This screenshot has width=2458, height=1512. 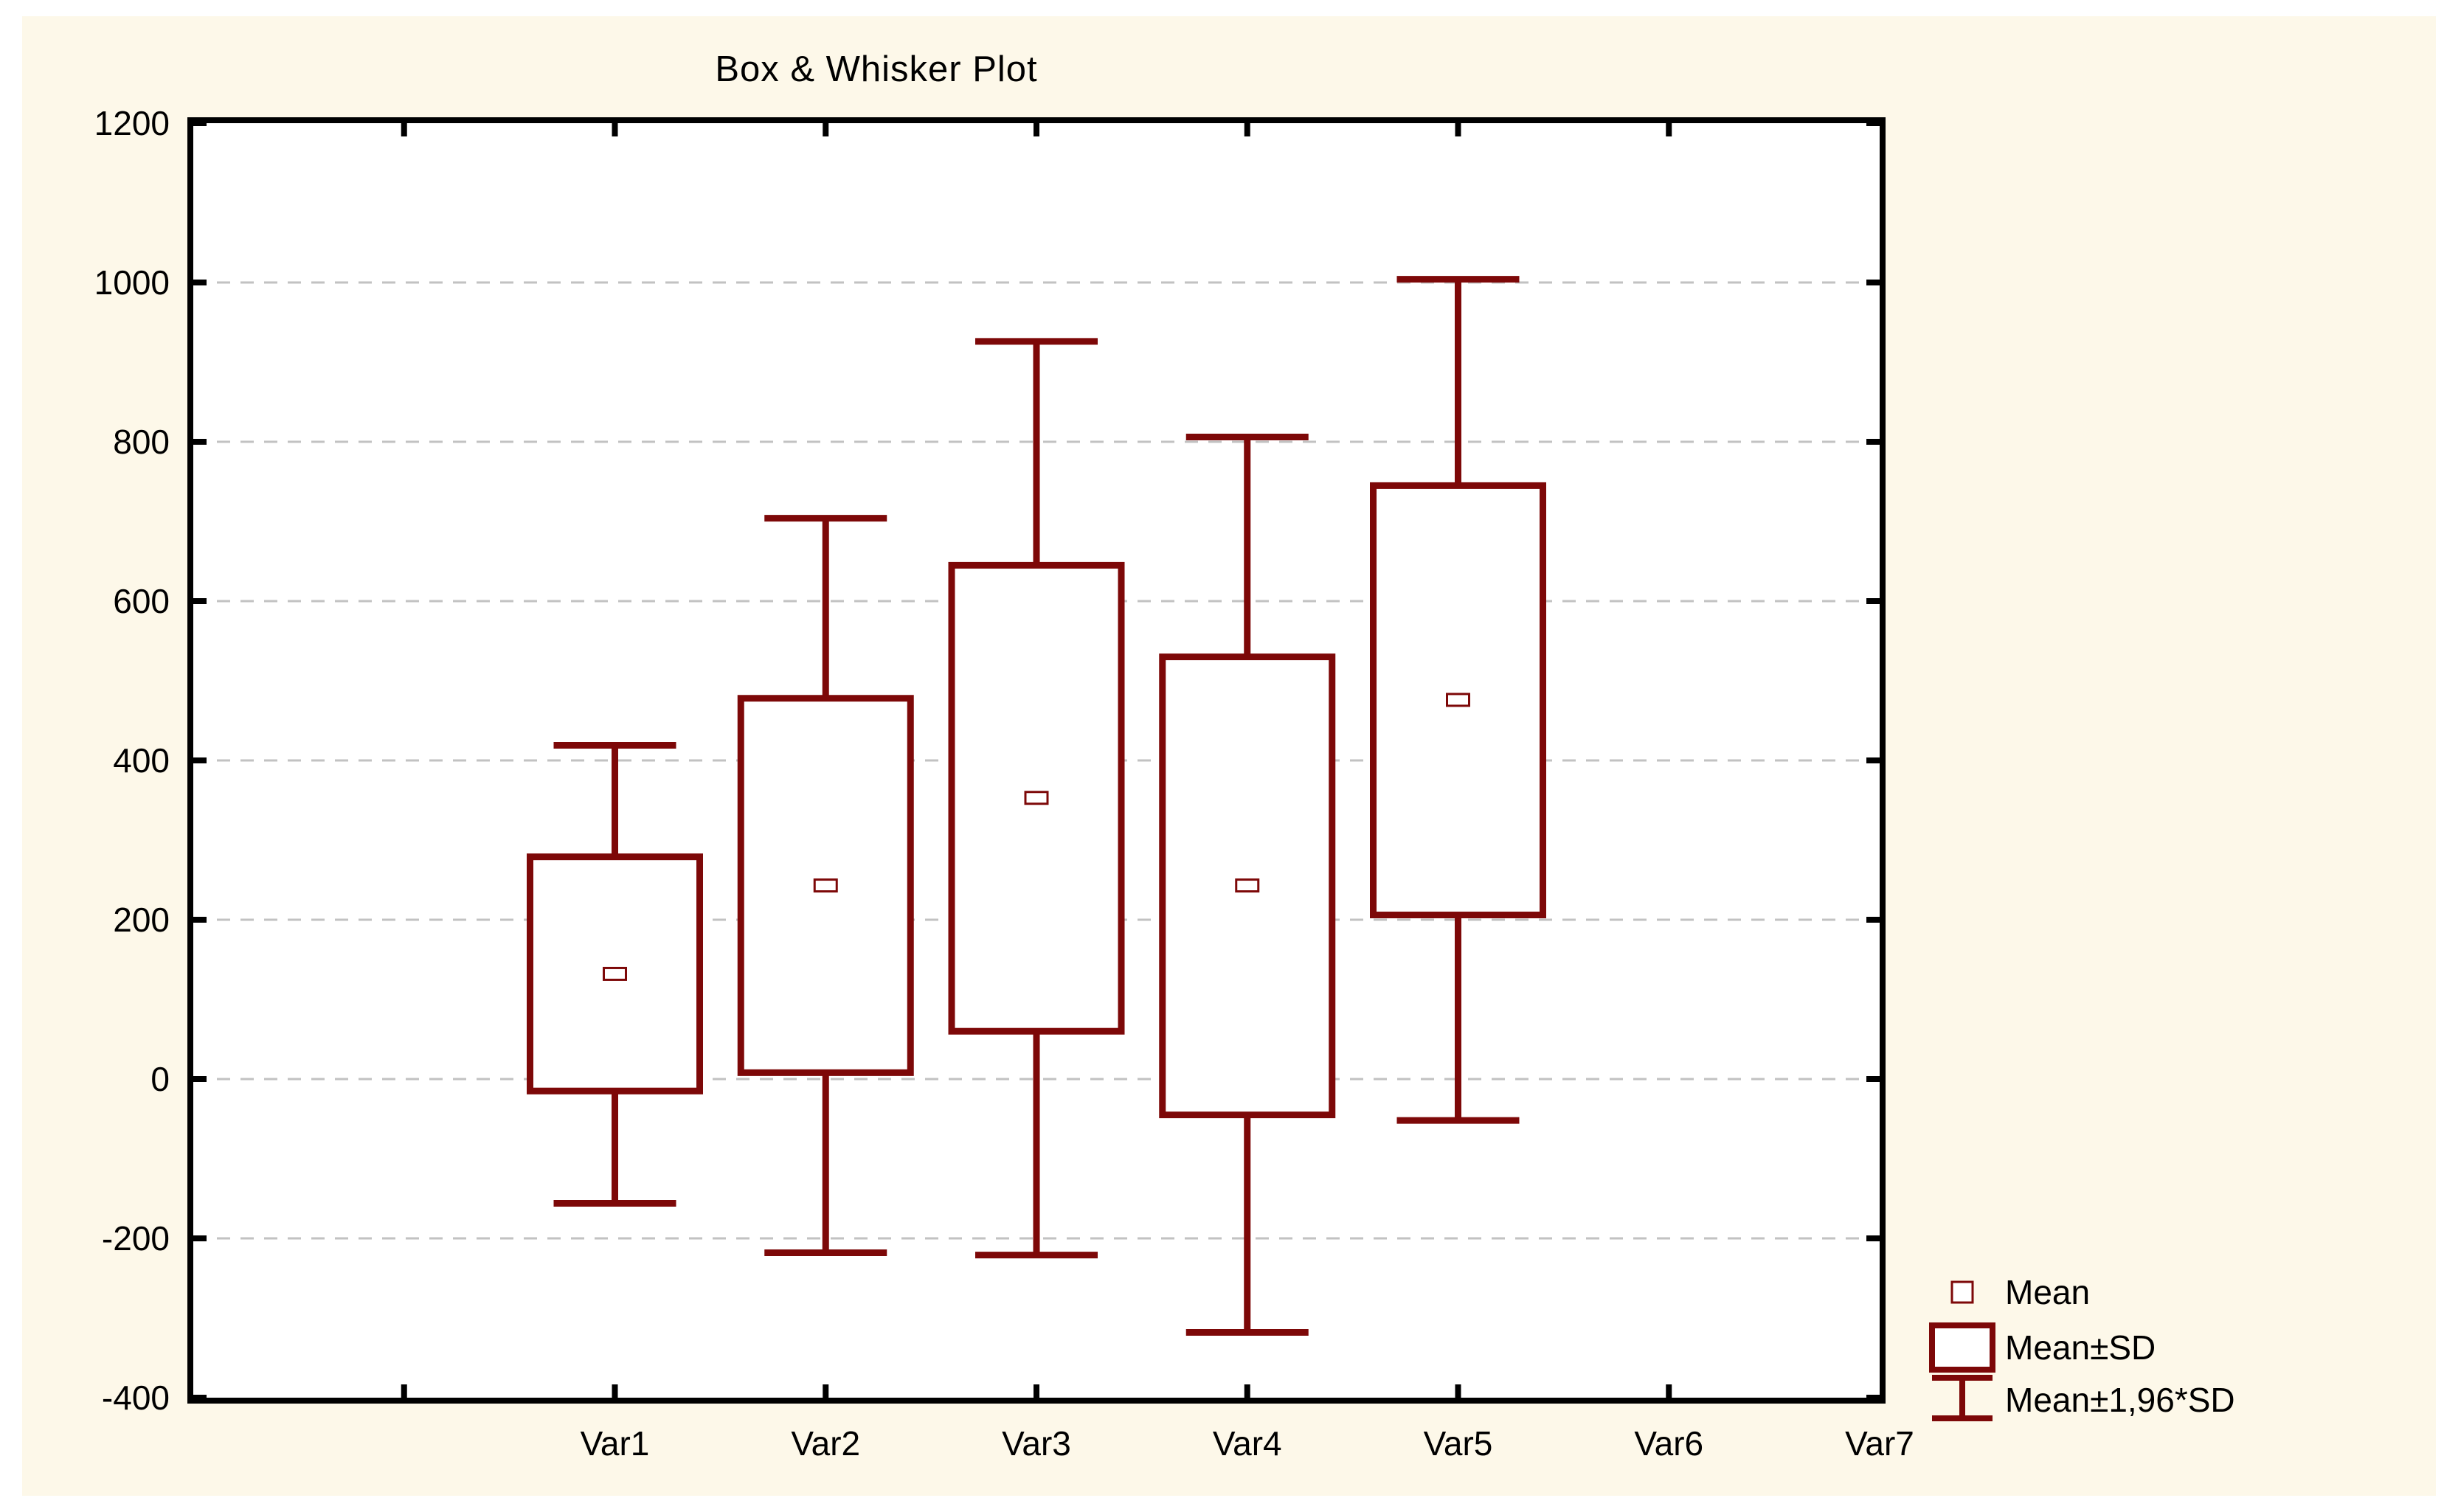 What do you see at coordinates (141, 442) in the screenshot?
I see `y-tick-label: 800` at bounding box center [141, 442].